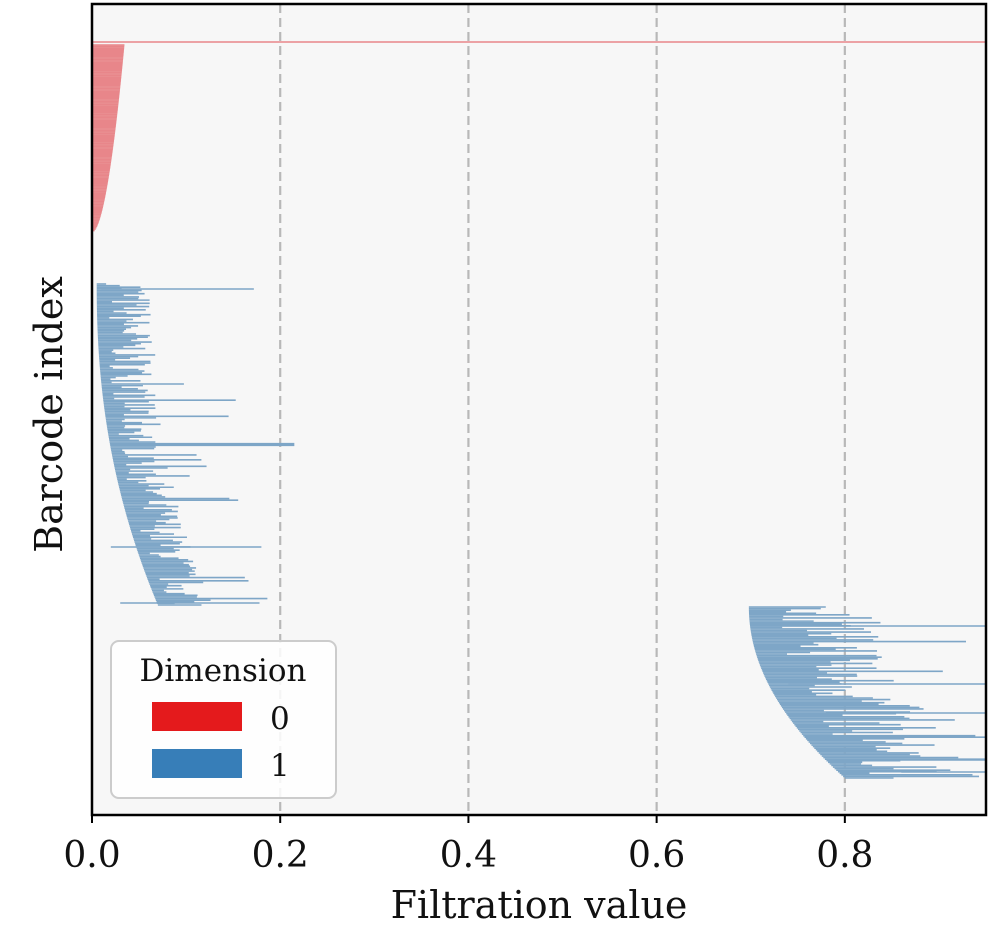 Image resolution: width=997 pixels, height=932 pixels. I want to click on x-tick-label-3: 0.6, so click(656, 855).